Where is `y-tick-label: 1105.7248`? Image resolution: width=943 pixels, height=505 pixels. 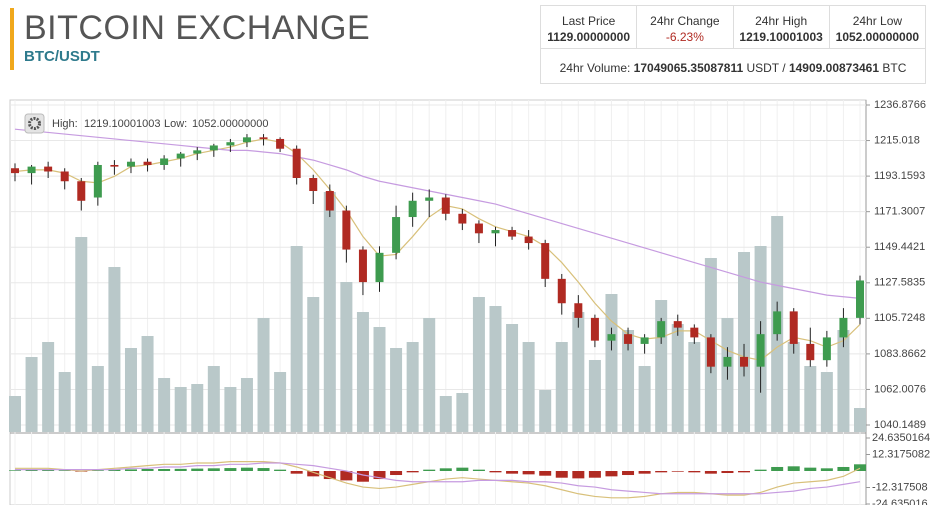 y-tick-label: 1105.7248 is located at coordinates (899, 318).